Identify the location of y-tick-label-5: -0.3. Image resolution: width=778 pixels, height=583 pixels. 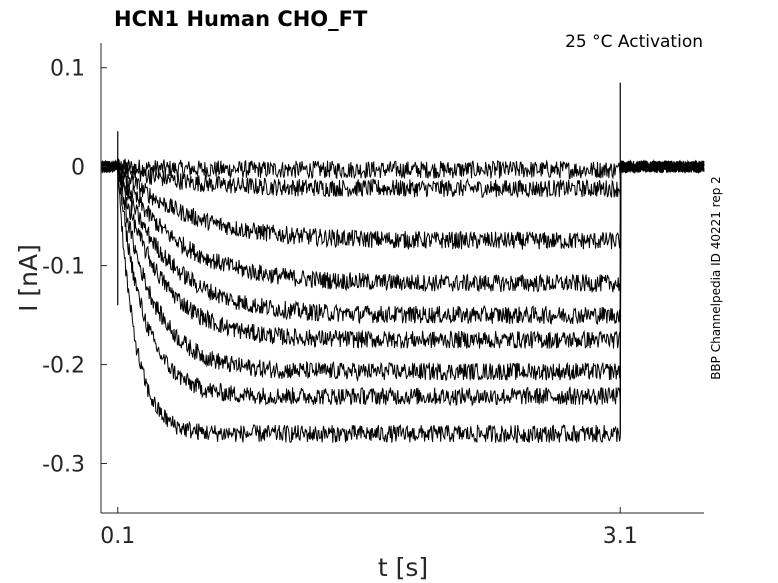
(63, 465).